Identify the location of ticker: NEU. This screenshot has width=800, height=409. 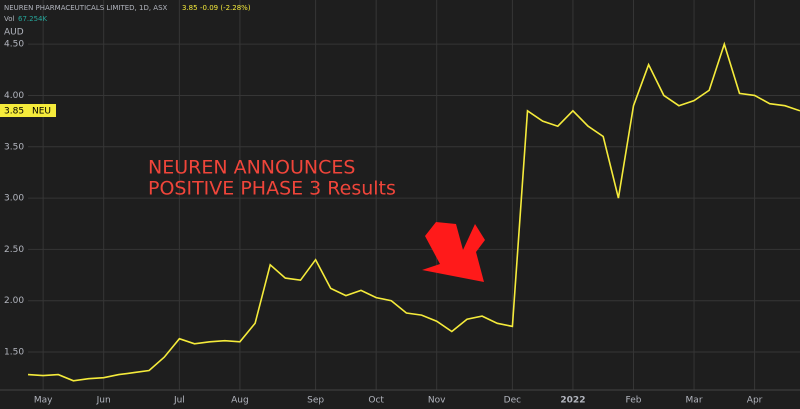
(41, 112).